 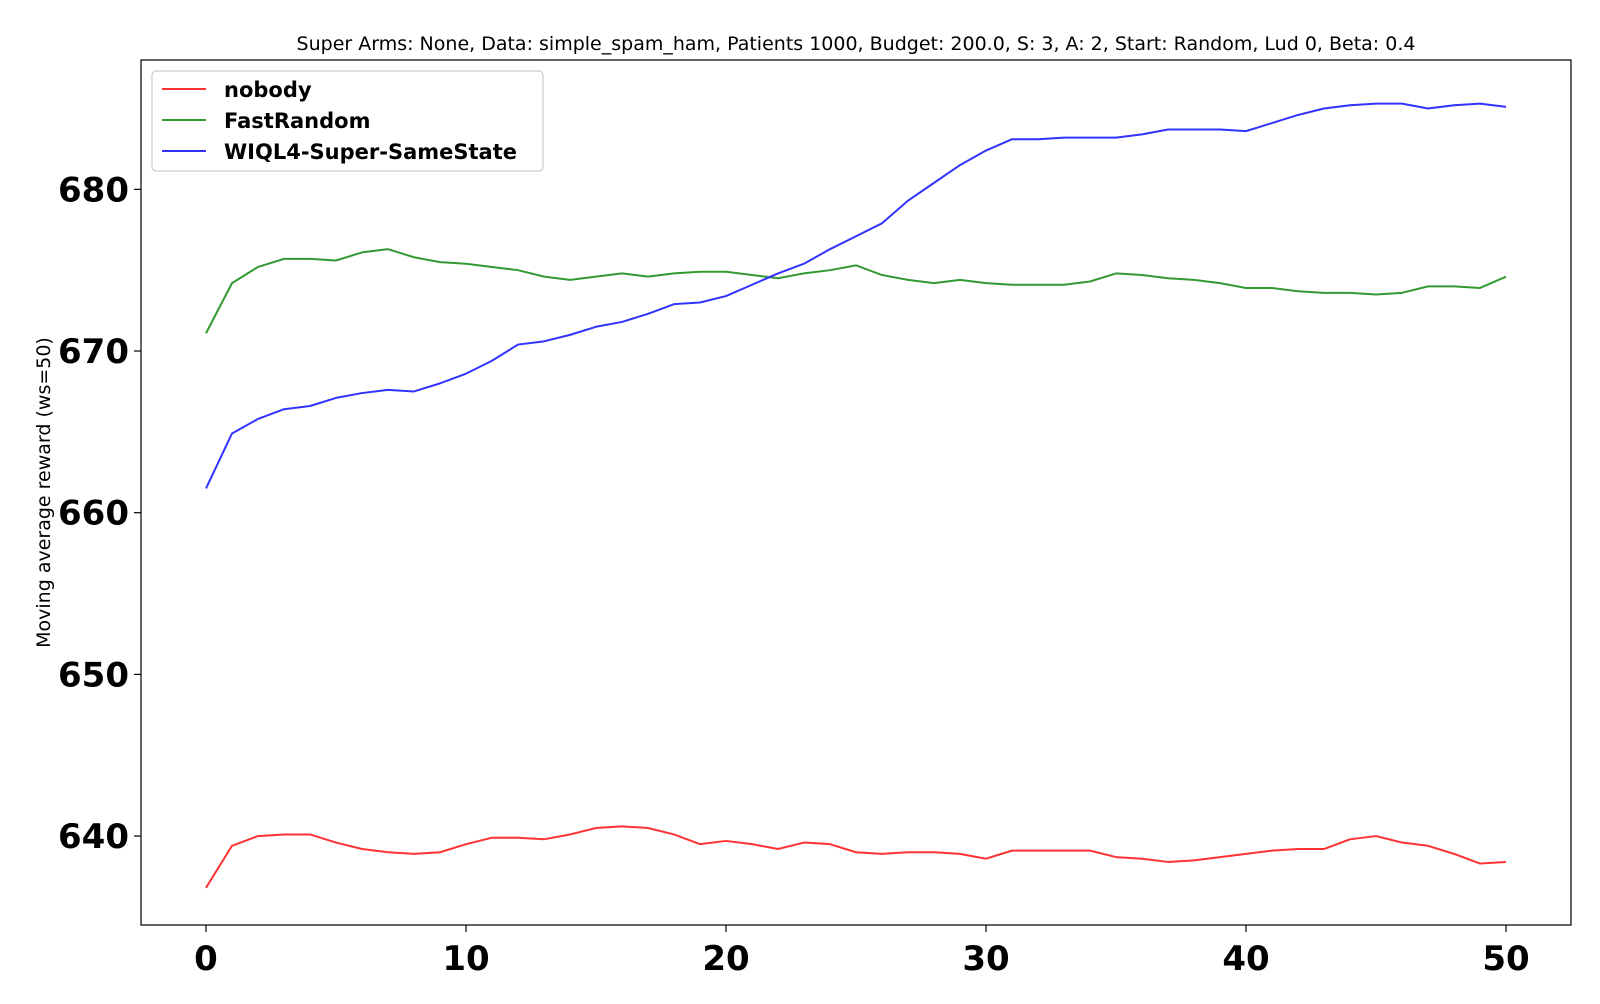 I want to click on series-line-fastrandom, so click(x=856, y=291).